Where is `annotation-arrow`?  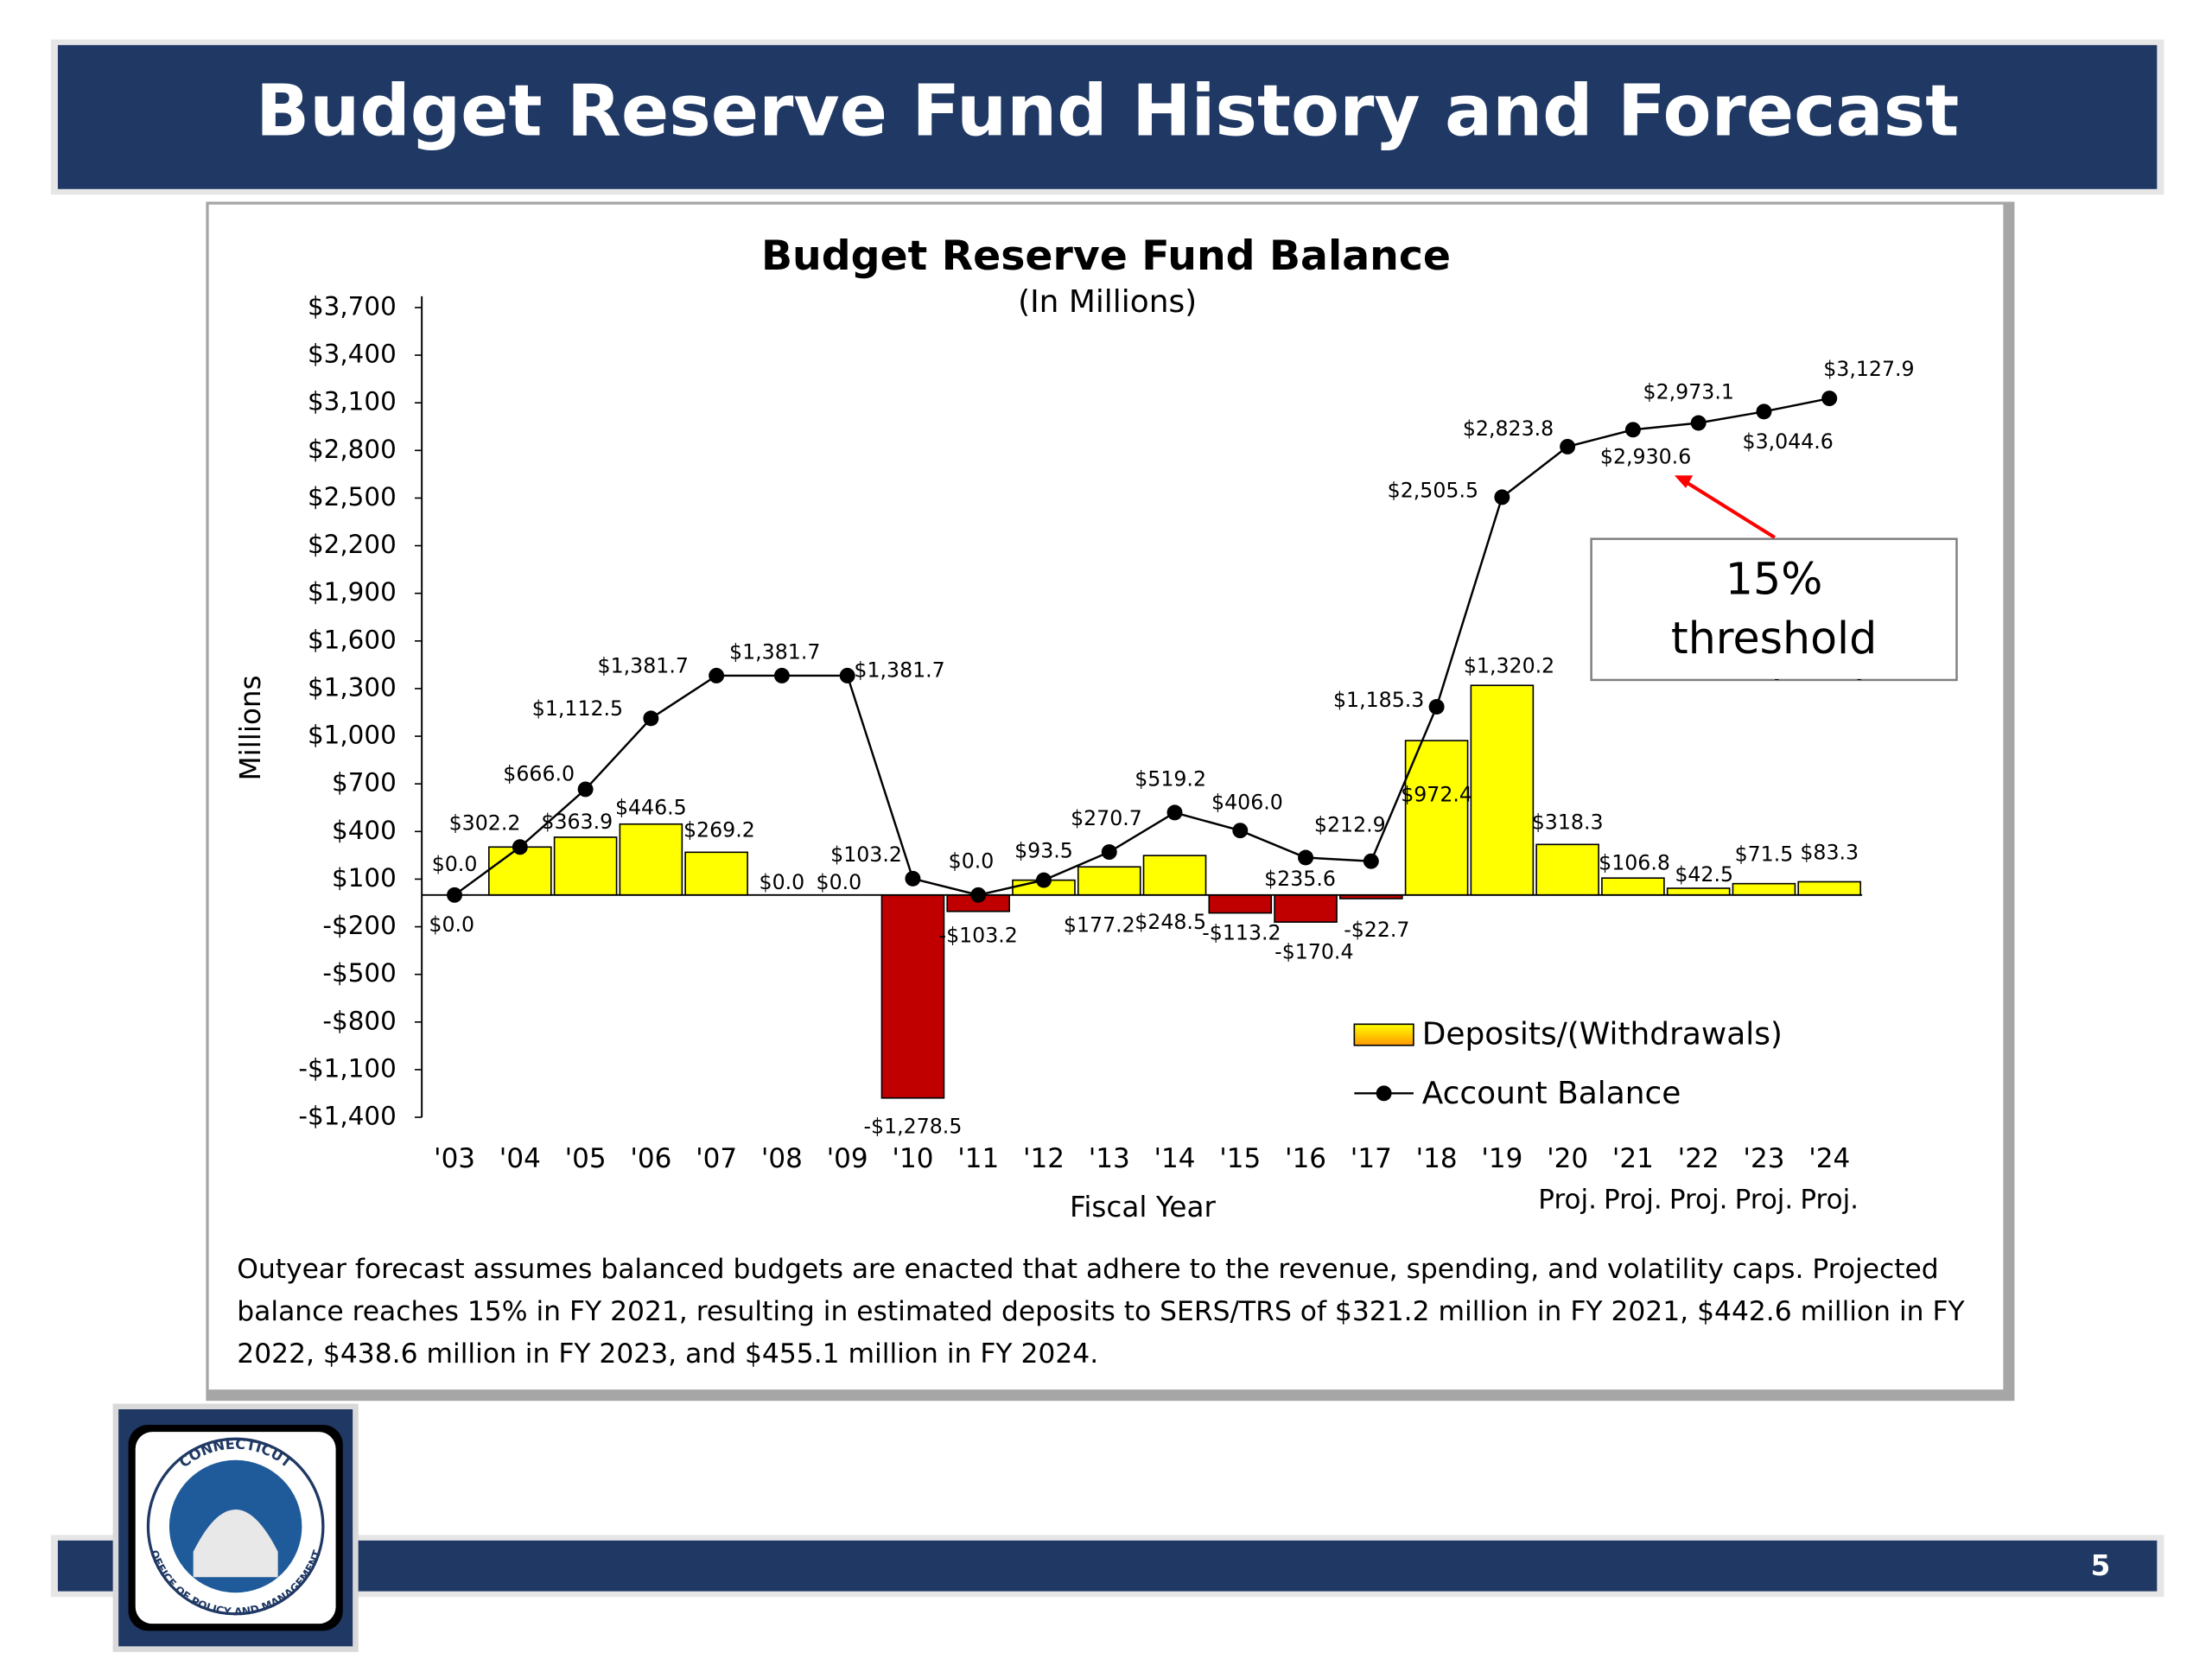
annotation-arrow is located at coordinates (1729, 509).